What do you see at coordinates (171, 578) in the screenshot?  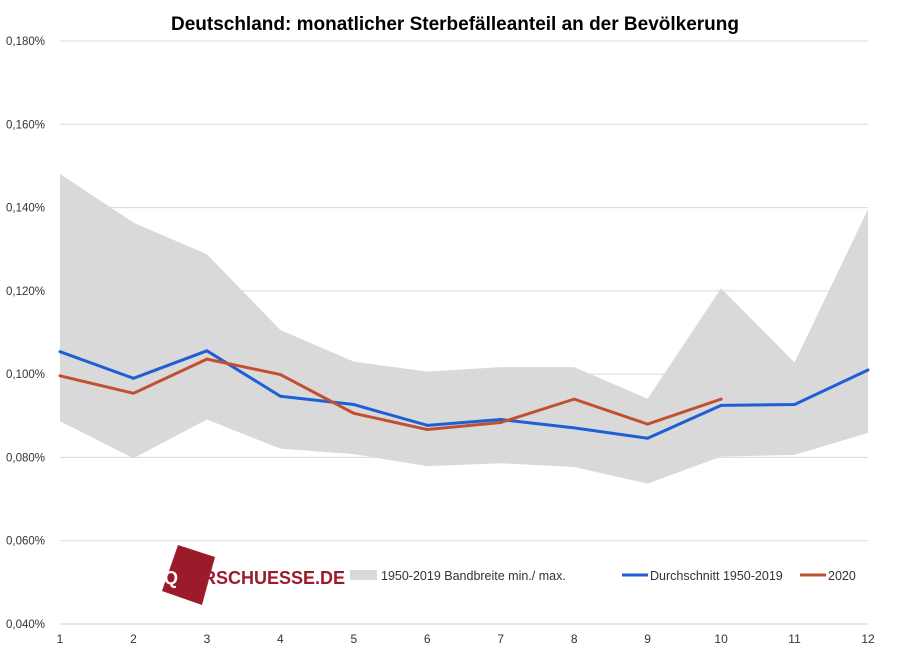 I see `logo-text-q: Q` at bounding box center [171, 578].